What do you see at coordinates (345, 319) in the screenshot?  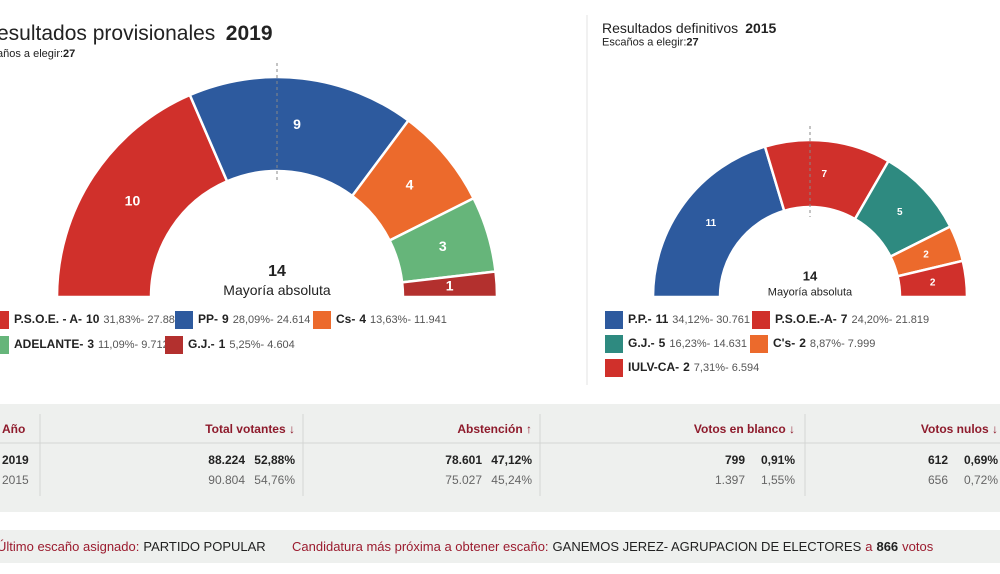 I see `text-part: Cs-` at bounding box center [345, 319].